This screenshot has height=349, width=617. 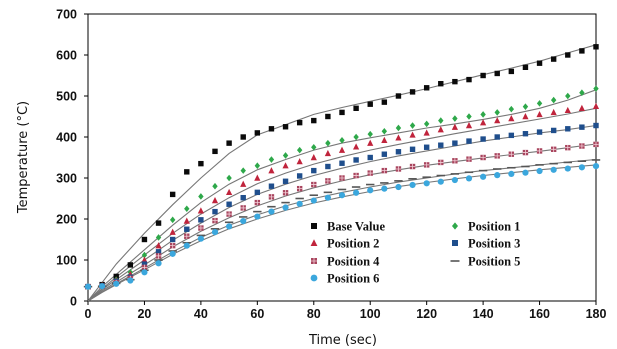 What do you see at coordinates (345, 262) in the screenshot?
I see `legend-entry-5: Position 4` at bounding box center [345, 262].